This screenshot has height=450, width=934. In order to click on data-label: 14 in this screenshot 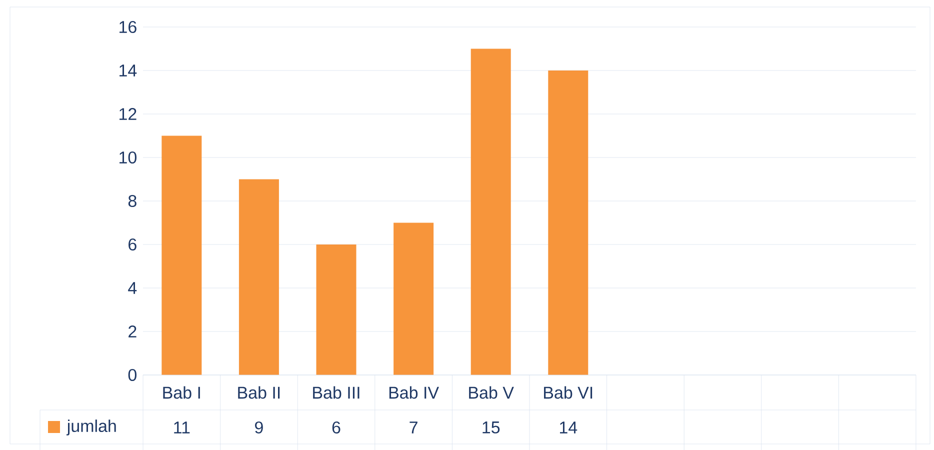, I will do `click(569, 428)`.